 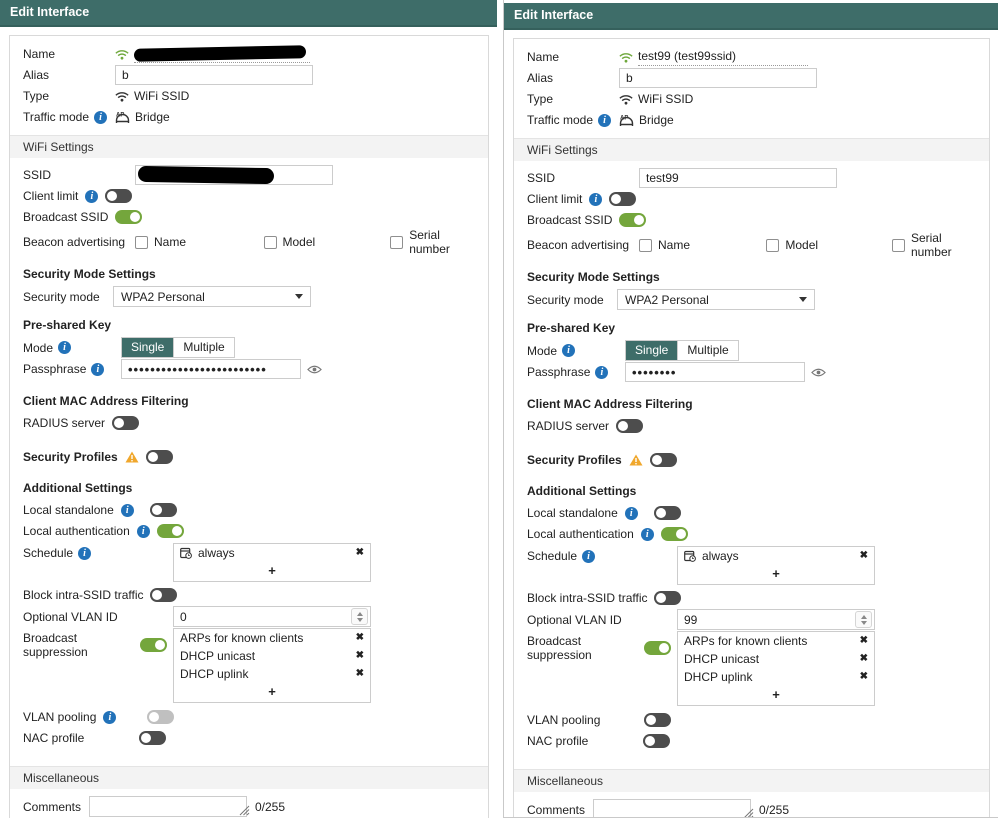 What do you see at coordinates (751, 460) in the screenshot?
I see `security-profiles-row: Security Profiles` at bounding box center [751, 460].